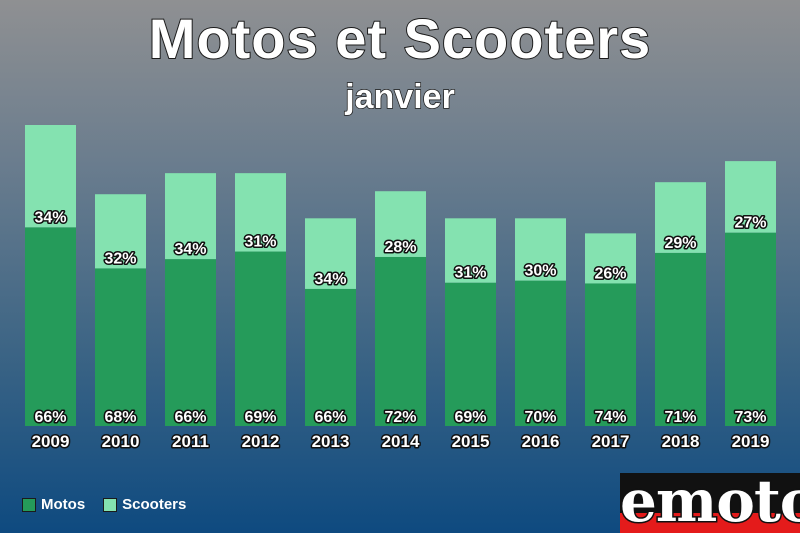  I want to click on bar-motos-2015, so click(470, 354).